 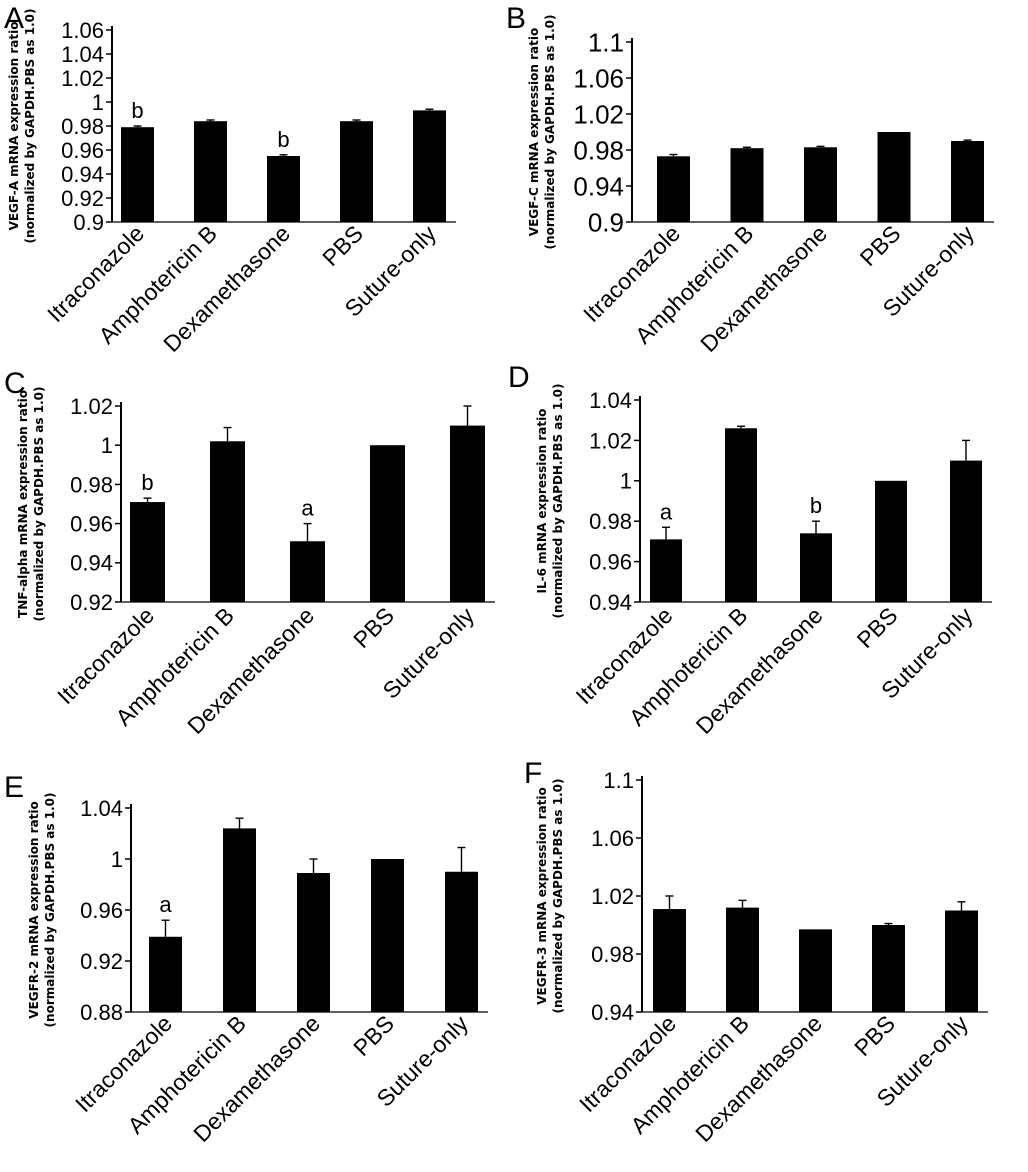 What do you see at coordinates (14, 126) in the screenshot?
I see `y-axis-title: VEGF-A mRNA expression ratio` at bounding box center [14, 126].